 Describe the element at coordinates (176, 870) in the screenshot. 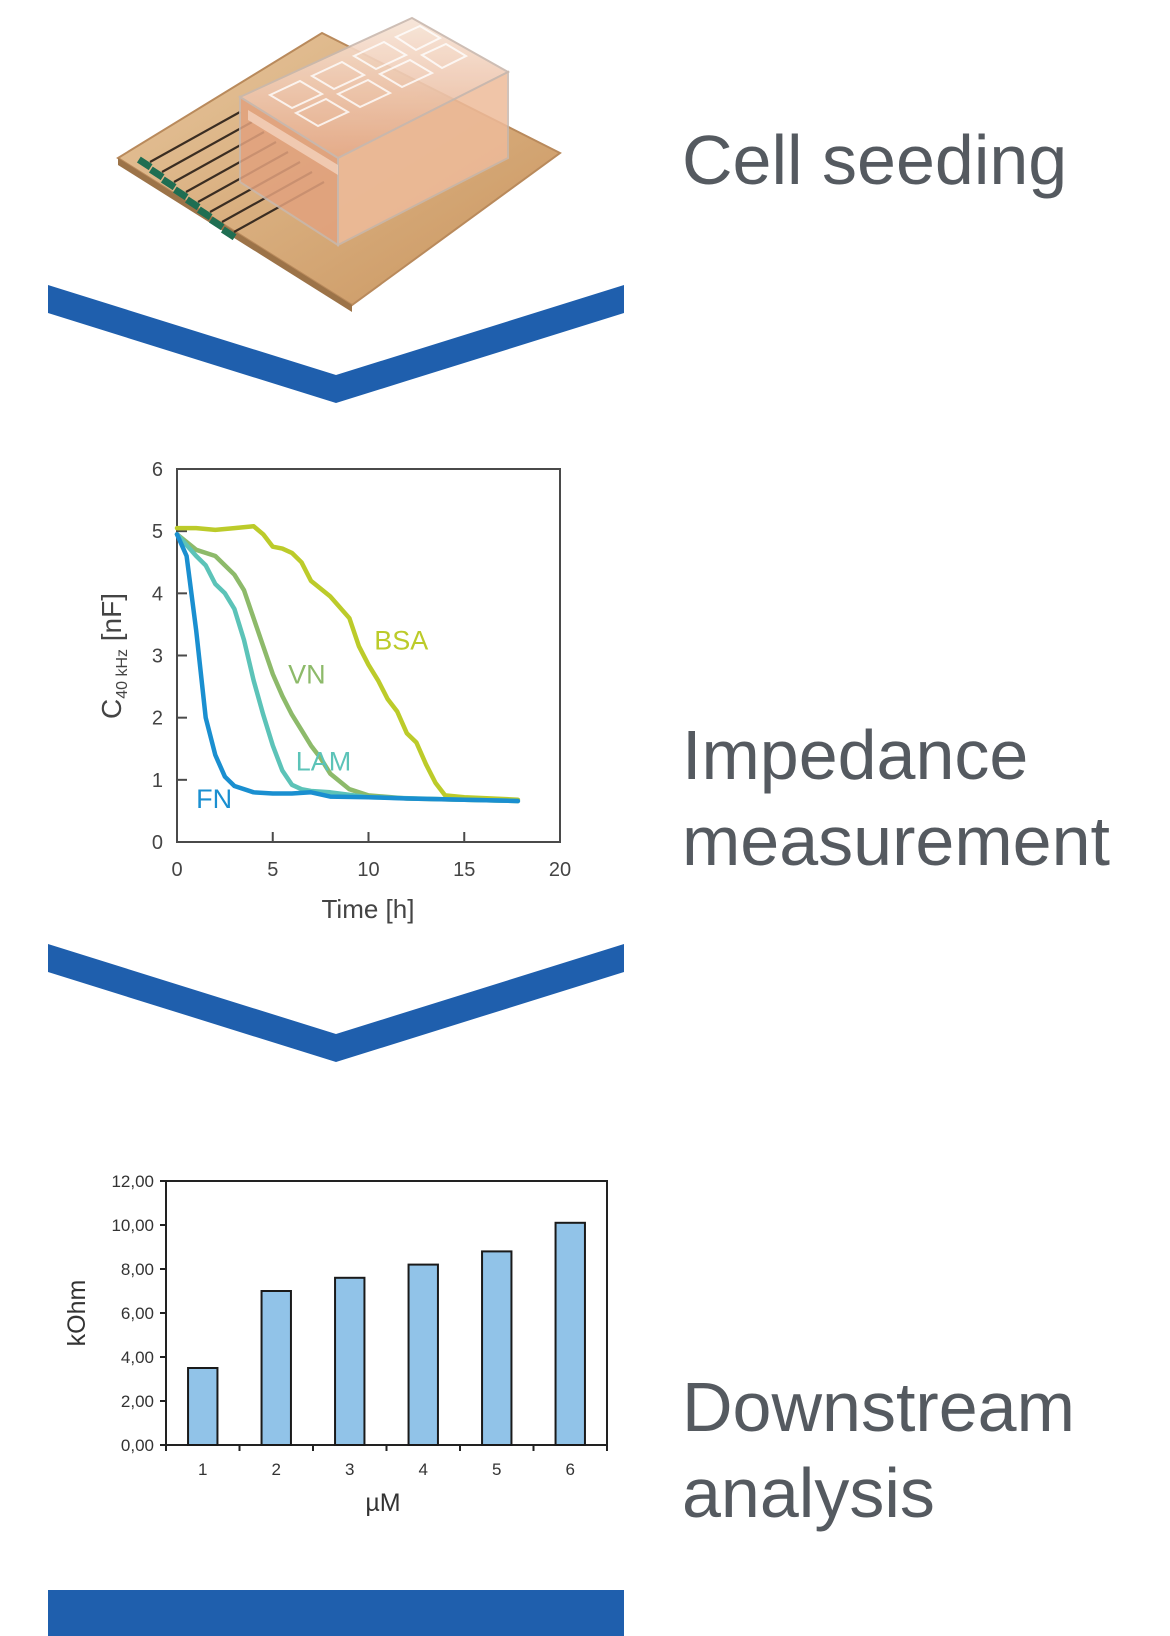

I see `line-chart-x-tick-label: 0` at that location.